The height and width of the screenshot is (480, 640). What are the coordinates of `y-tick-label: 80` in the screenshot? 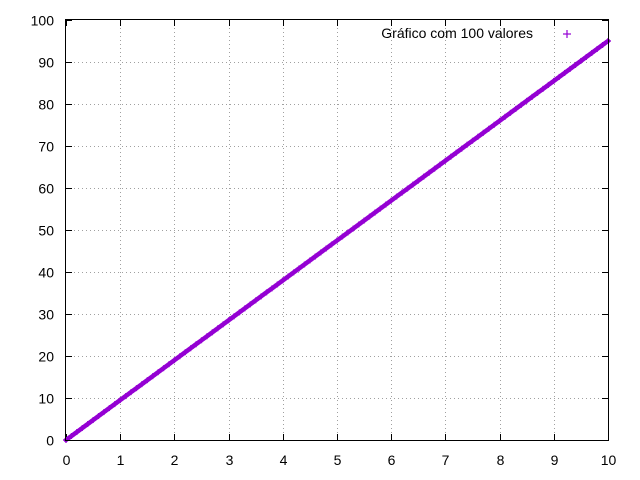 It's located at (46, 105).